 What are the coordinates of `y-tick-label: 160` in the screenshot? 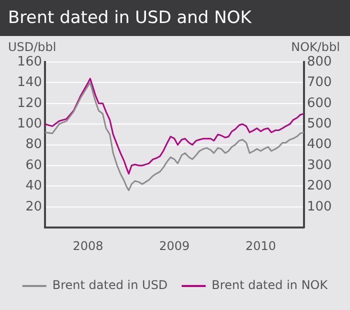 It's located at (29, 62).